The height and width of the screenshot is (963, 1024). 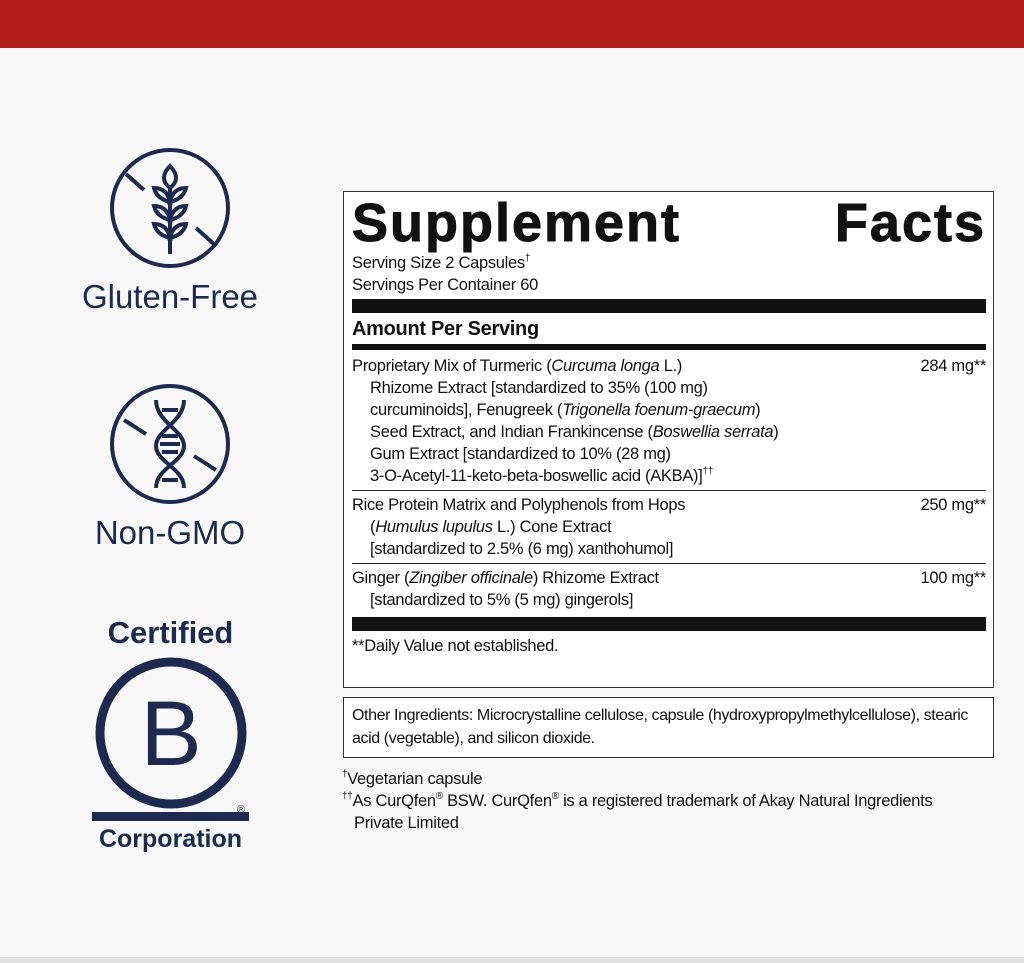 I want to click on ingredient-amount: 250 mg**, so click(x=953, y=505).